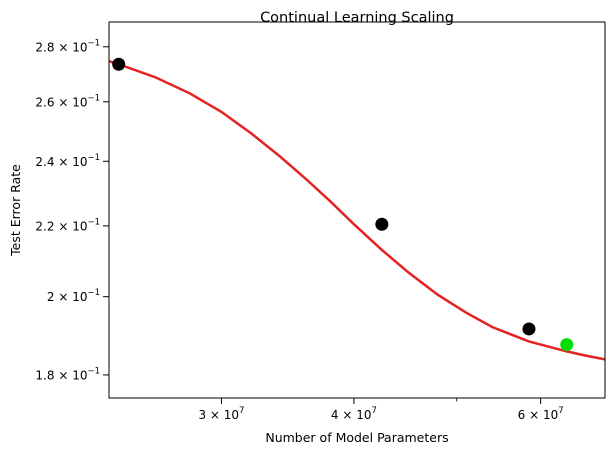  Describe the element at coordinates (221, 414) in the screenshot. I see `x-tick-label: 3 × 107` at that location.